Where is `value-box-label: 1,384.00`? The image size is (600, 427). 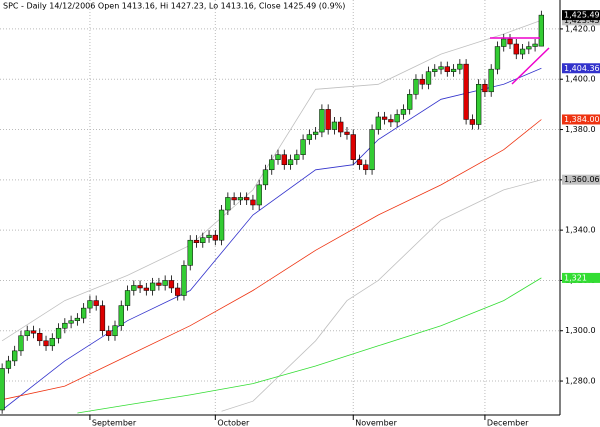
value-box-label: 1,384.00 is located at coordinates (582, 119).